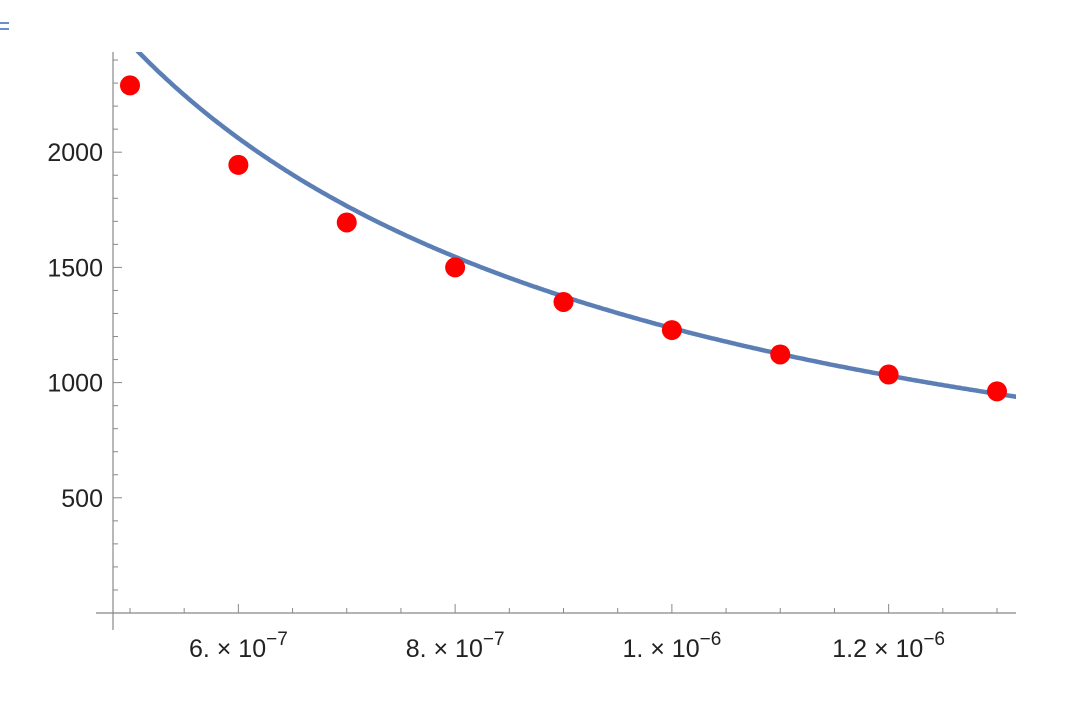  I want to click on x-tick-label: 1. × 10−6, so click(671, 646).